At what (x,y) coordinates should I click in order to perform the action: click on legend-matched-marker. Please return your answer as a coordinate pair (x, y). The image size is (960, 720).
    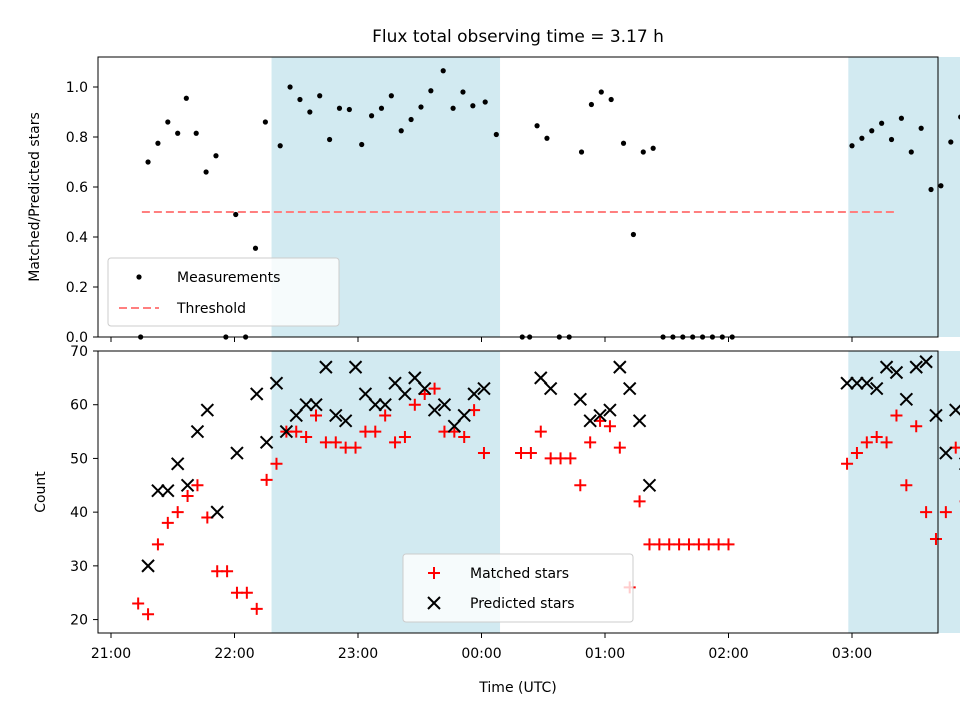
    Looking at the image, I should click on (434, 573).